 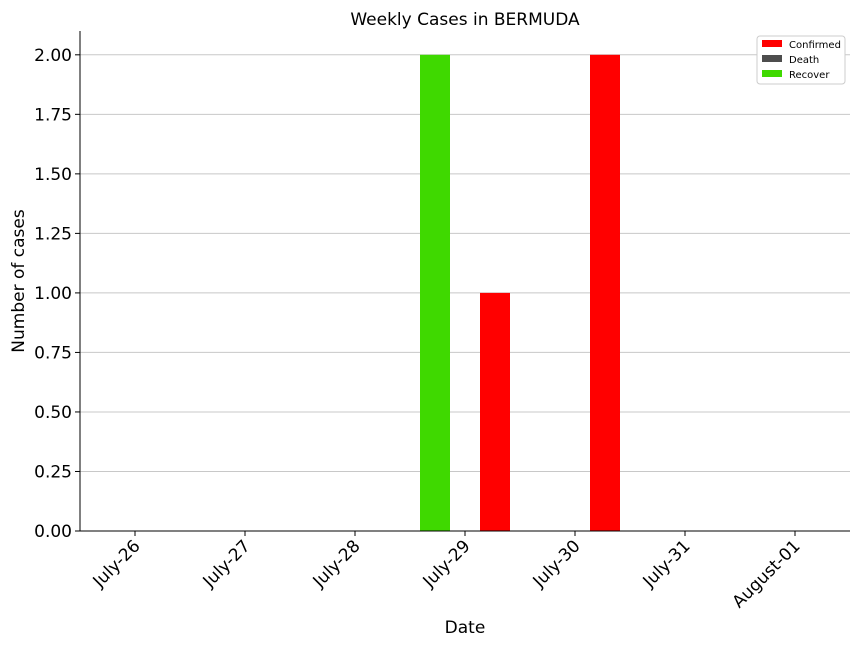 What do you see at coordinates (465, 628) in the screenshot?
I see `x-axis-label: Date` at bounding box center [465, 628].